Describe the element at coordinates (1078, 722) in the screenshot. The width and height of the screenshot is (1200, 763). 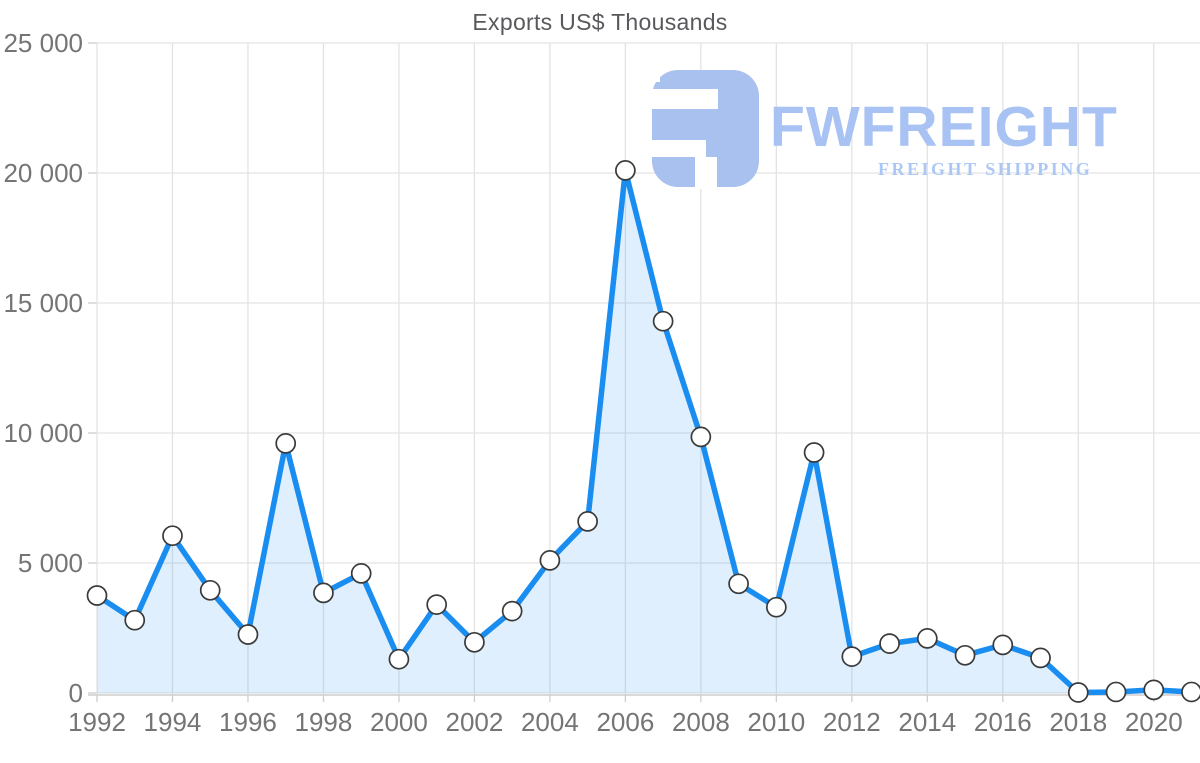
I see `x-axis-label: 2018` at that location.